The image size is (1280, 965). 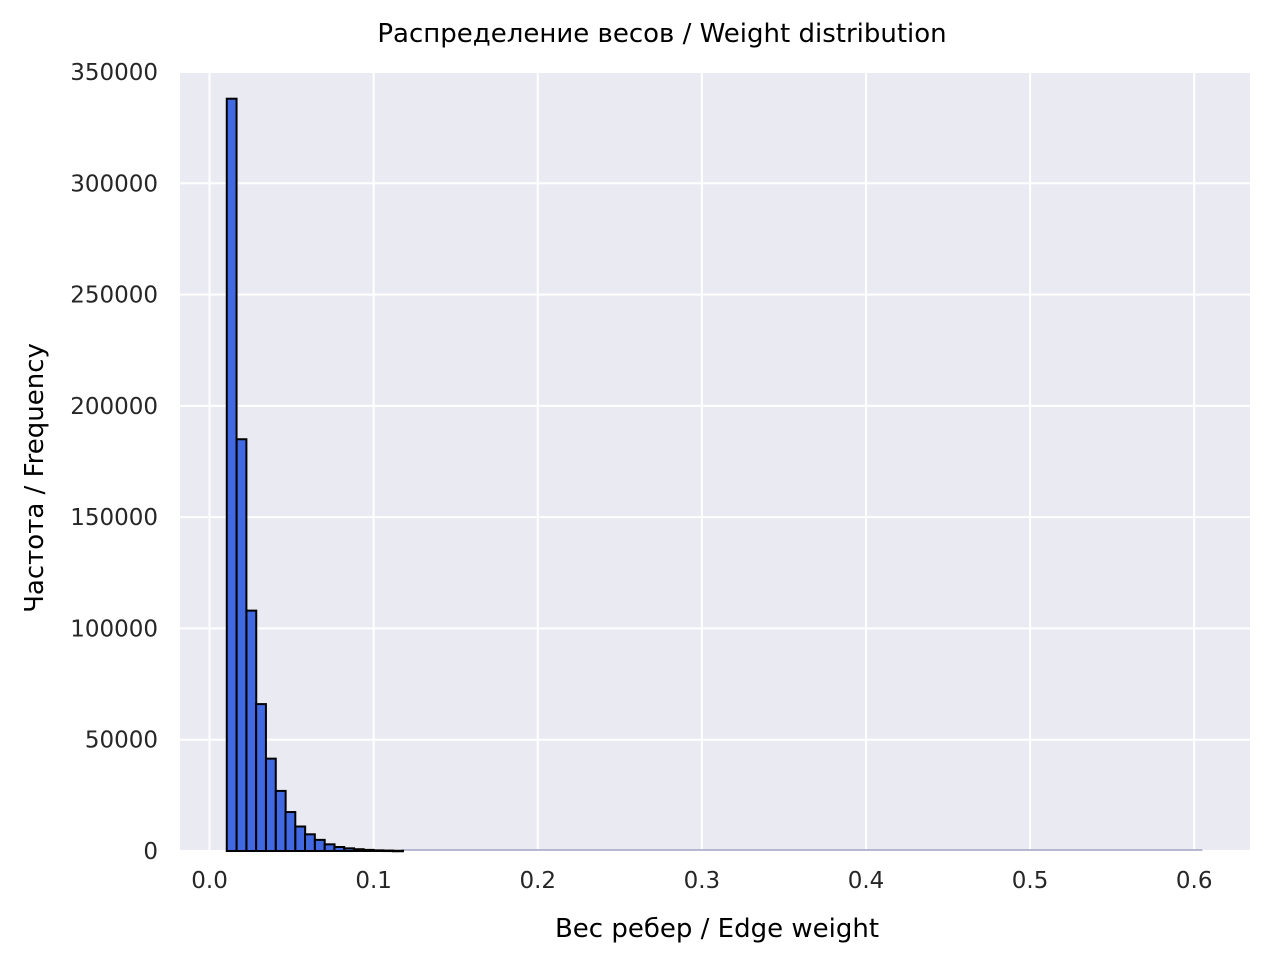 I want to click on y-tick-label: 300000, so click(x=114, y=184).